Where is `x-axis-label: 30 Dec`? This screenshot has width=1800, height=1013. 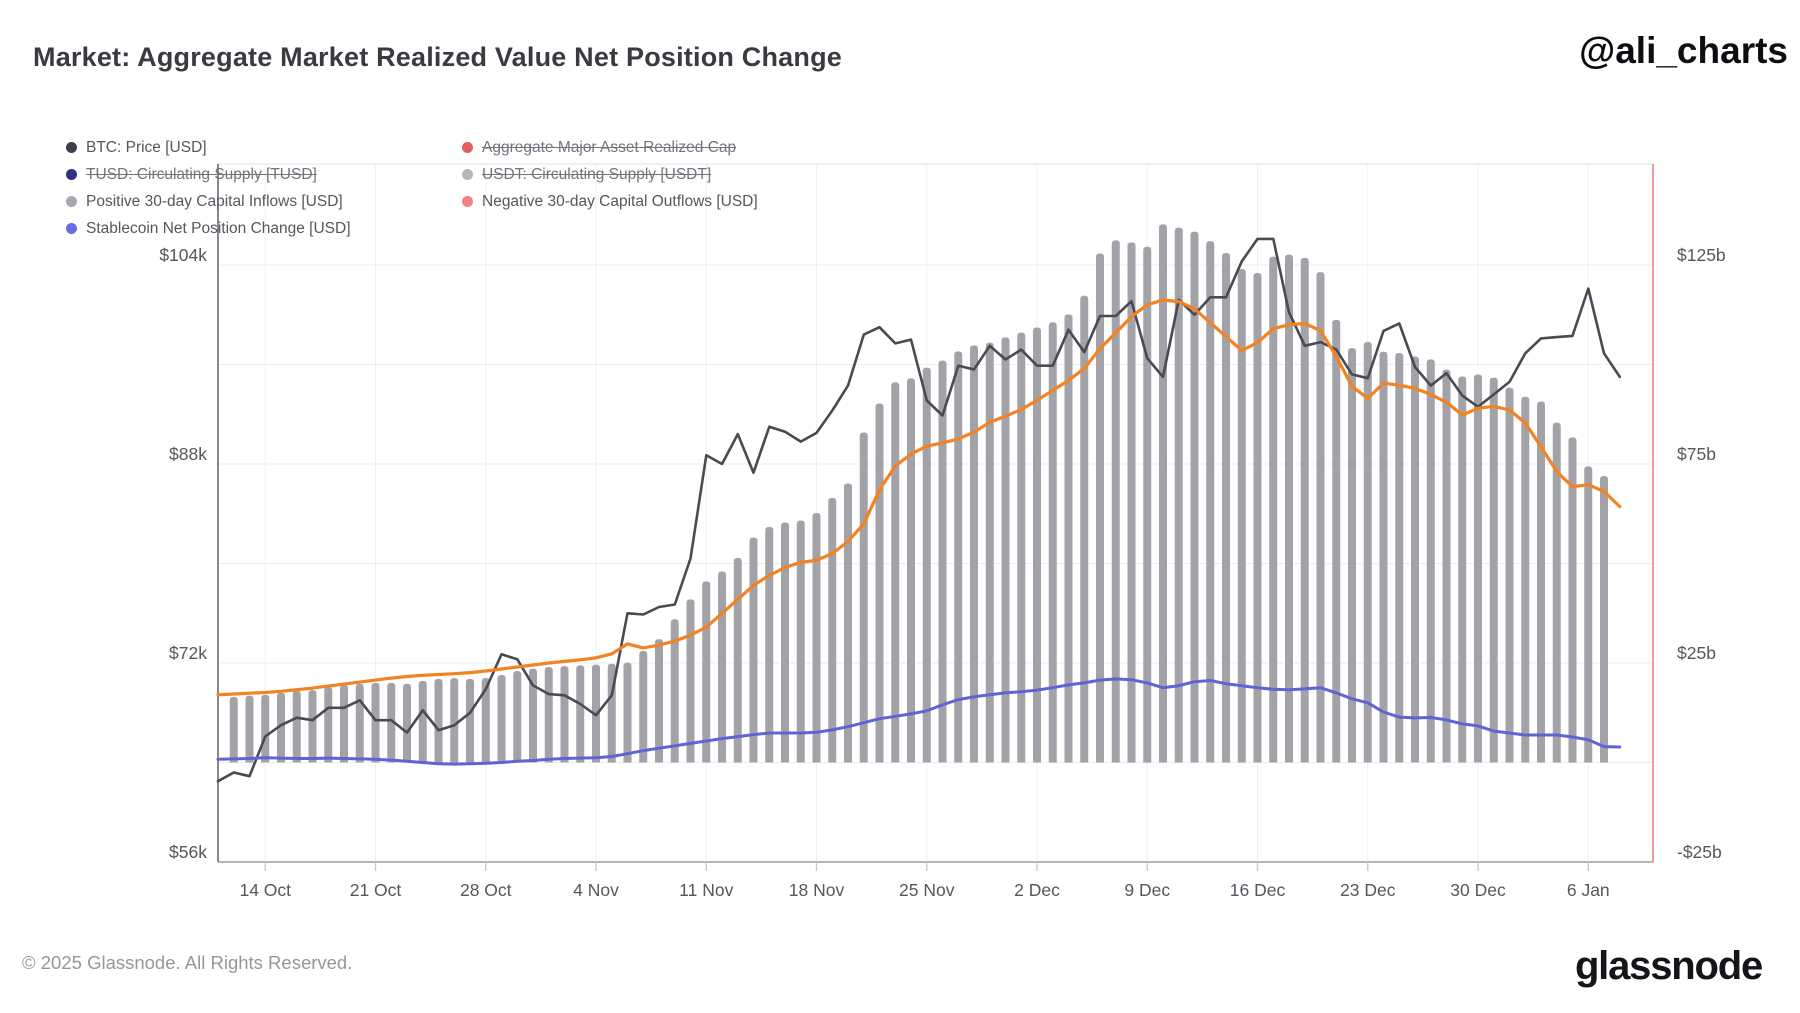
x-axis-label: 30 Dec is located at coordinates (1478, 890).